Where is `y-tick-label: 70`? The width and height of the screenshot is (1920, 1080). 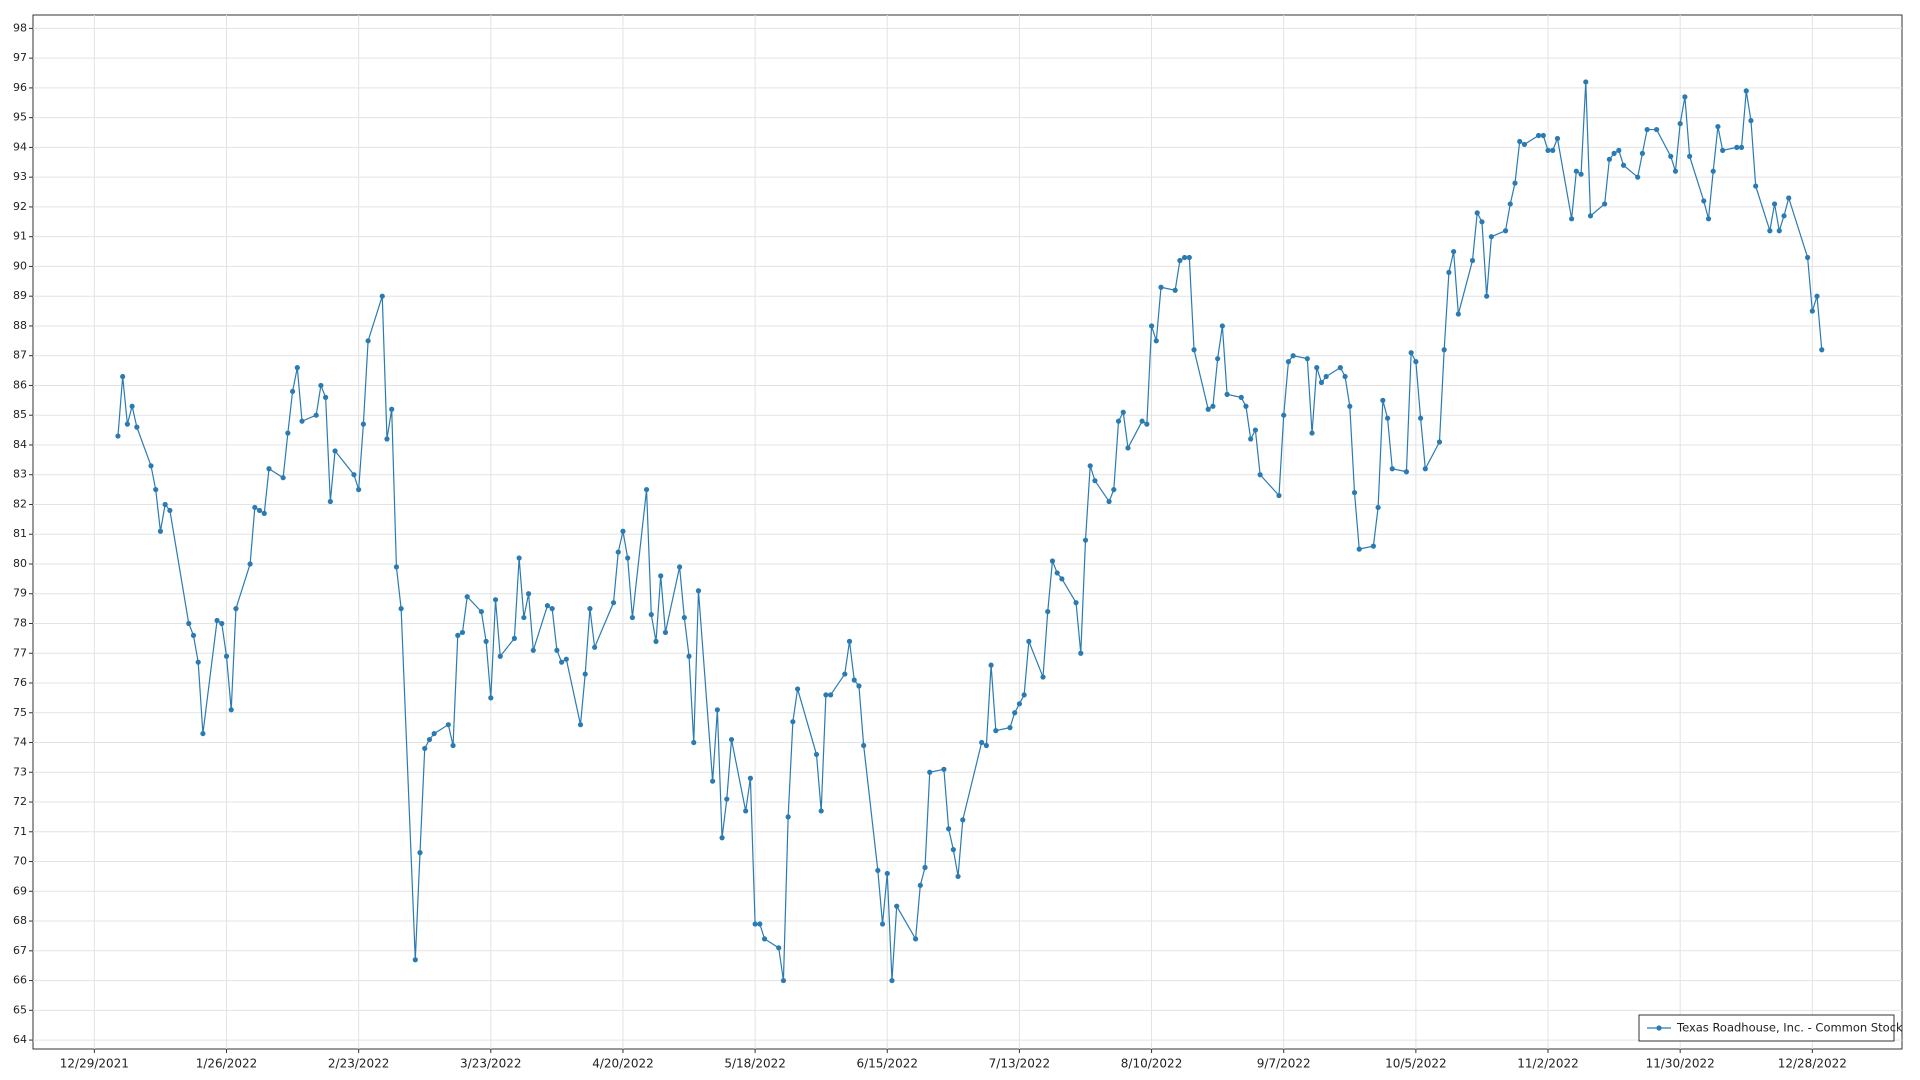
y-tick-label: 70 is located at coordinates (20, 861).